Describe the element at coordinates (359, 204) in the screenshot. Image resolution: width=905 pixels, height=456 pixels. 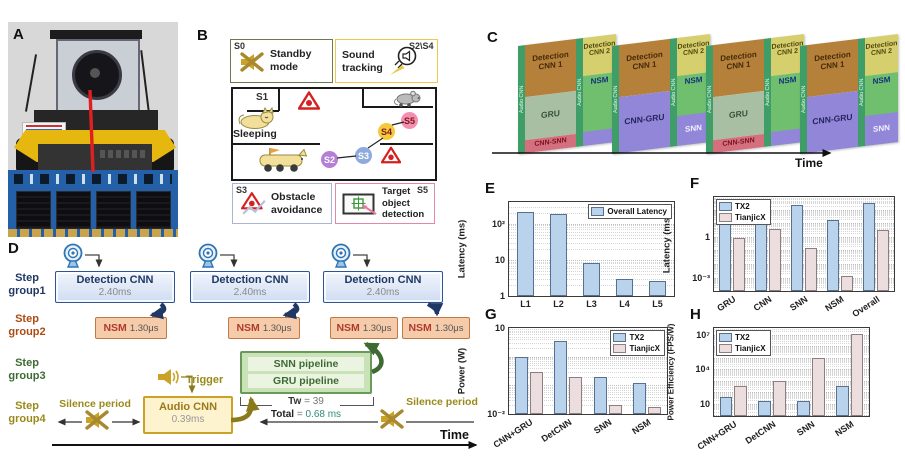
I see `target-detection-icon` at that location.